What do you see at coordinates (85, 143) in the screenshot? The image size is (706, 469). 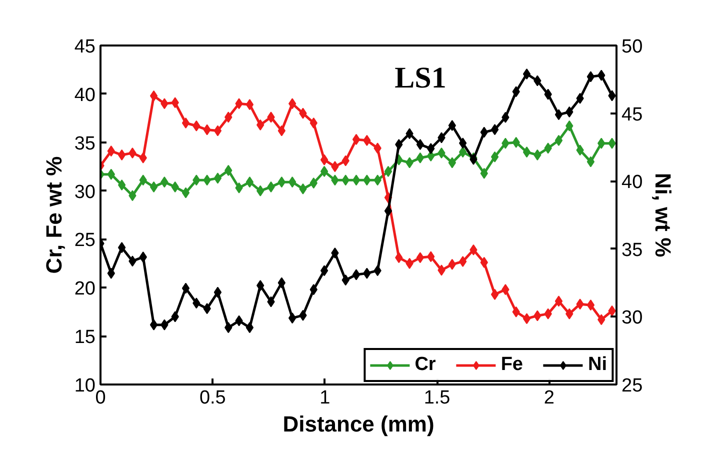 I see `y-tick-label: 35` at bounding box center [85, 143].